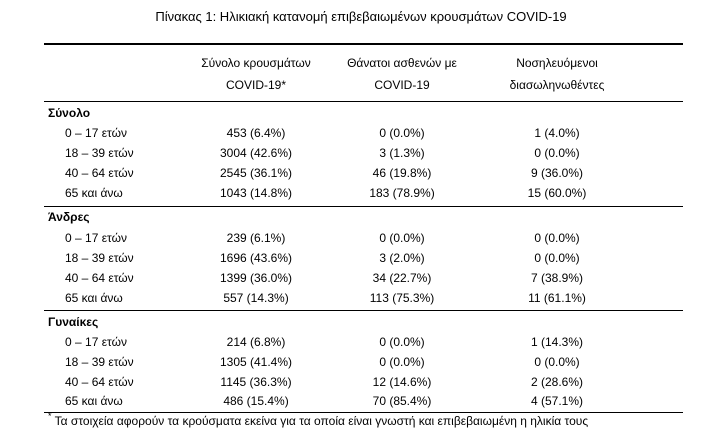 The height and width of the screenshot is (446, 722). I want to click on cell-cases: 1696 (43.6%), so click(256, 258).